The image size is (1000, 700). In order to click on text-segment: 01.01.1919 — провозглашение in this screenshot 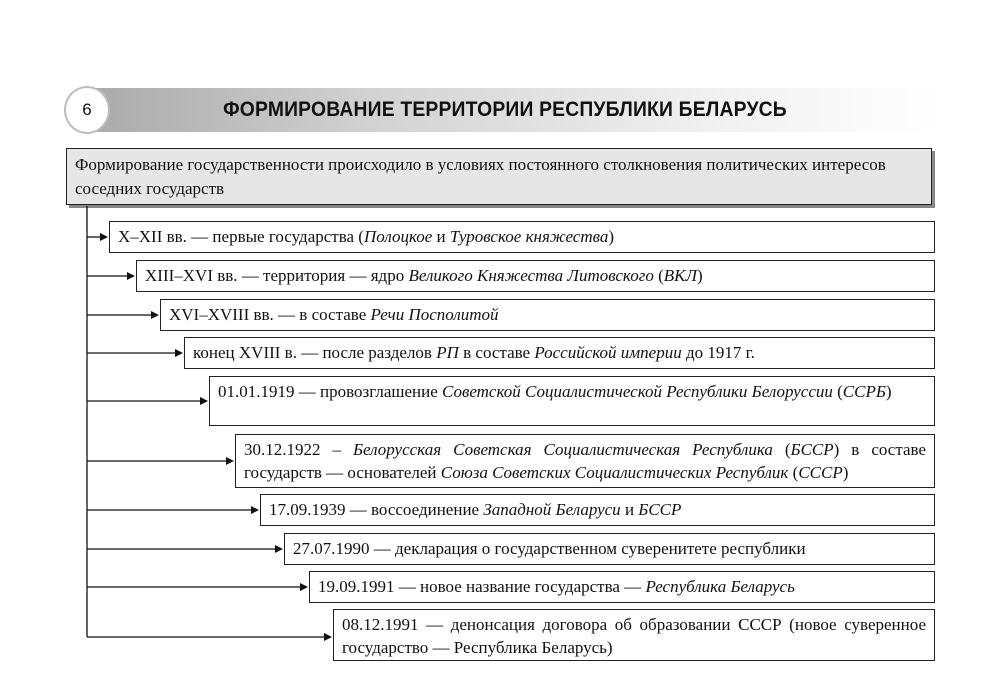, I will do `click(330, 391)`.